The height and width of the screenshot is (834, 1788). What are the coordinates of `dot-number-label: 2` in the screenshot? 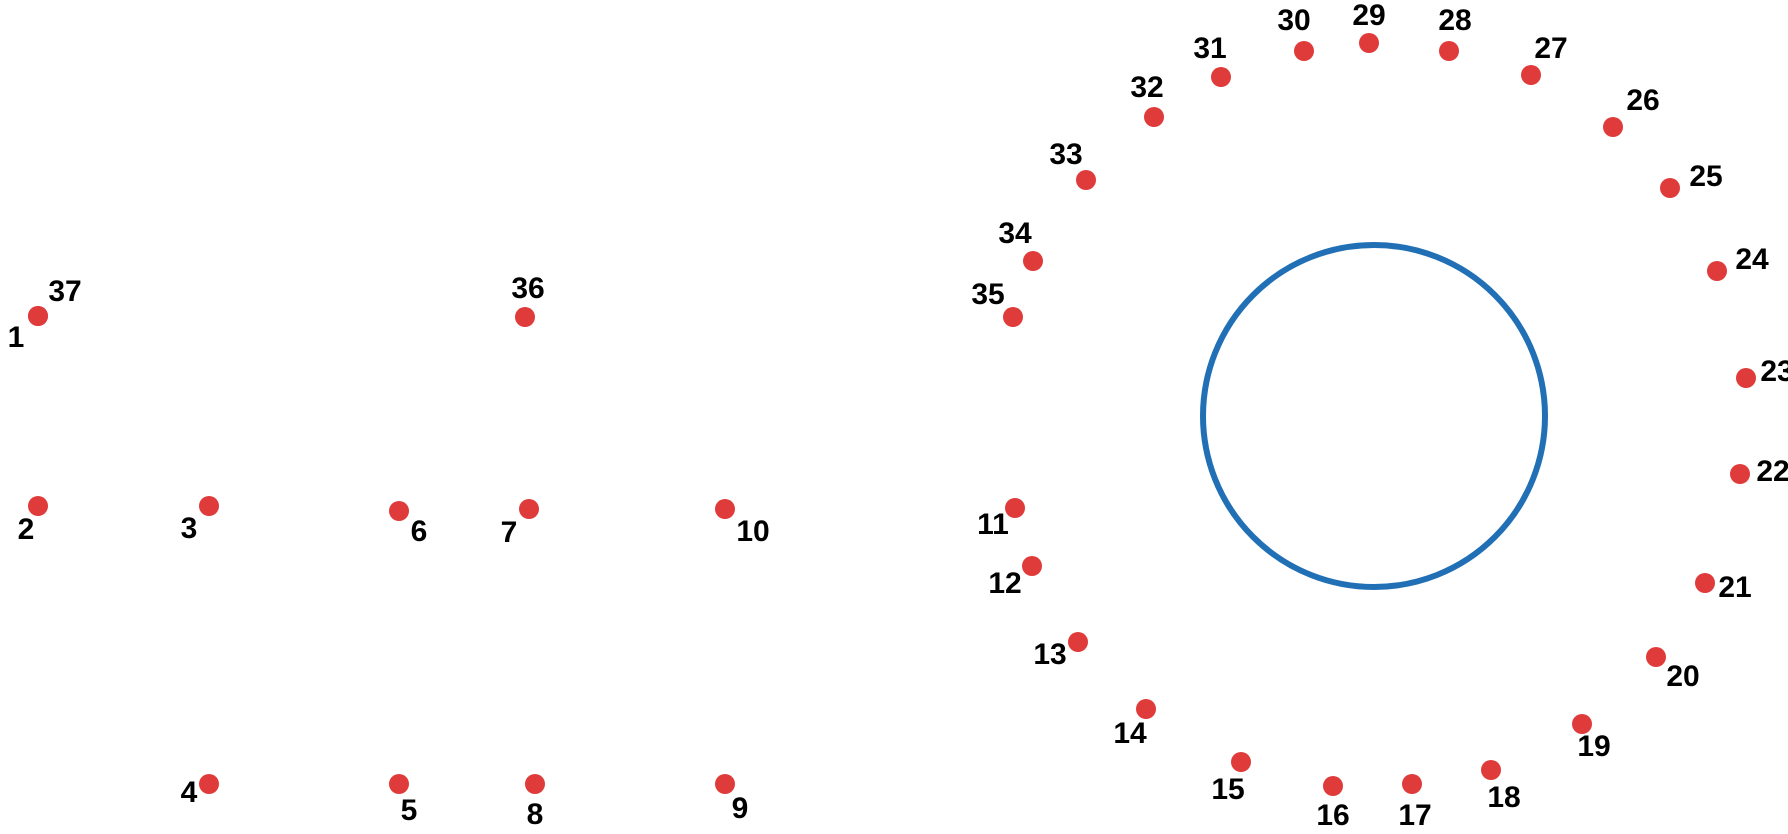 It's located at (26, 529).